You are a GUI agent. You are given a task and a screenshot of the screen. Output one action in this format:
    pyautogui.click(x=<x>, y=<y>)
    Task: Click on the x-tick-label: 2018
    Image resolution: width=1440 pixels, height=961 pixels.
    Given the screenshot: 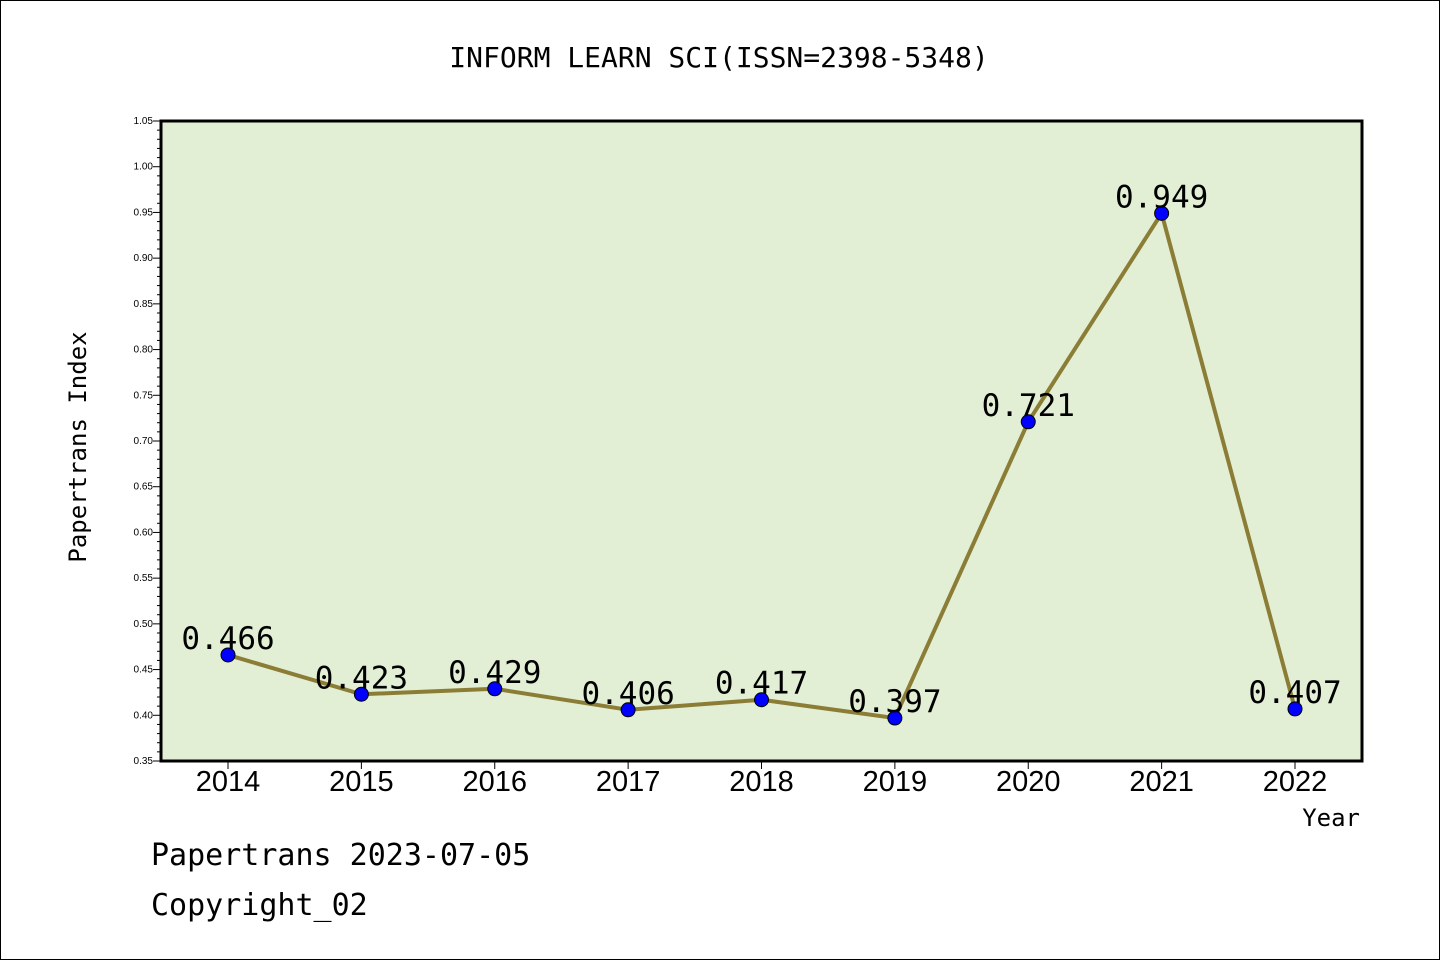 What is the action you would take?
    pyautogui.click(x=761, y=782)
    